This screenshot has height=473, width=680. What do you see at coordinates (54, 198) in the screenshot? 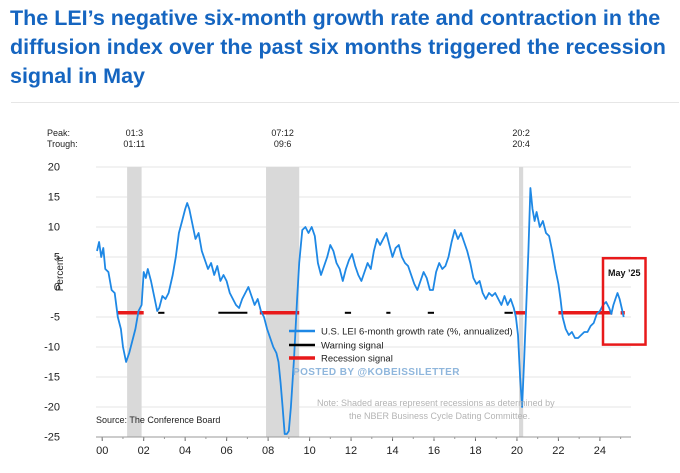
I see `y-tick-label: 15` at bounding box center [54, 198].